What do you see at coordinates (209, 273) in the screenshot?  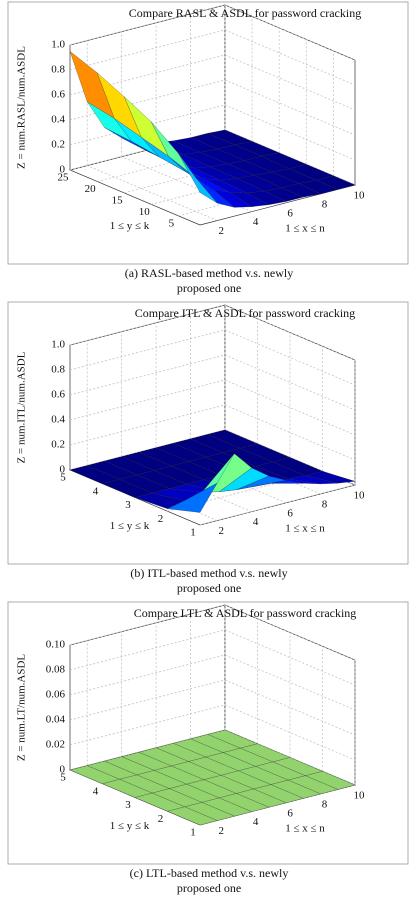 I see `caption: (a) RASL-based method v.s. newly` at bounding box center [209, 273].